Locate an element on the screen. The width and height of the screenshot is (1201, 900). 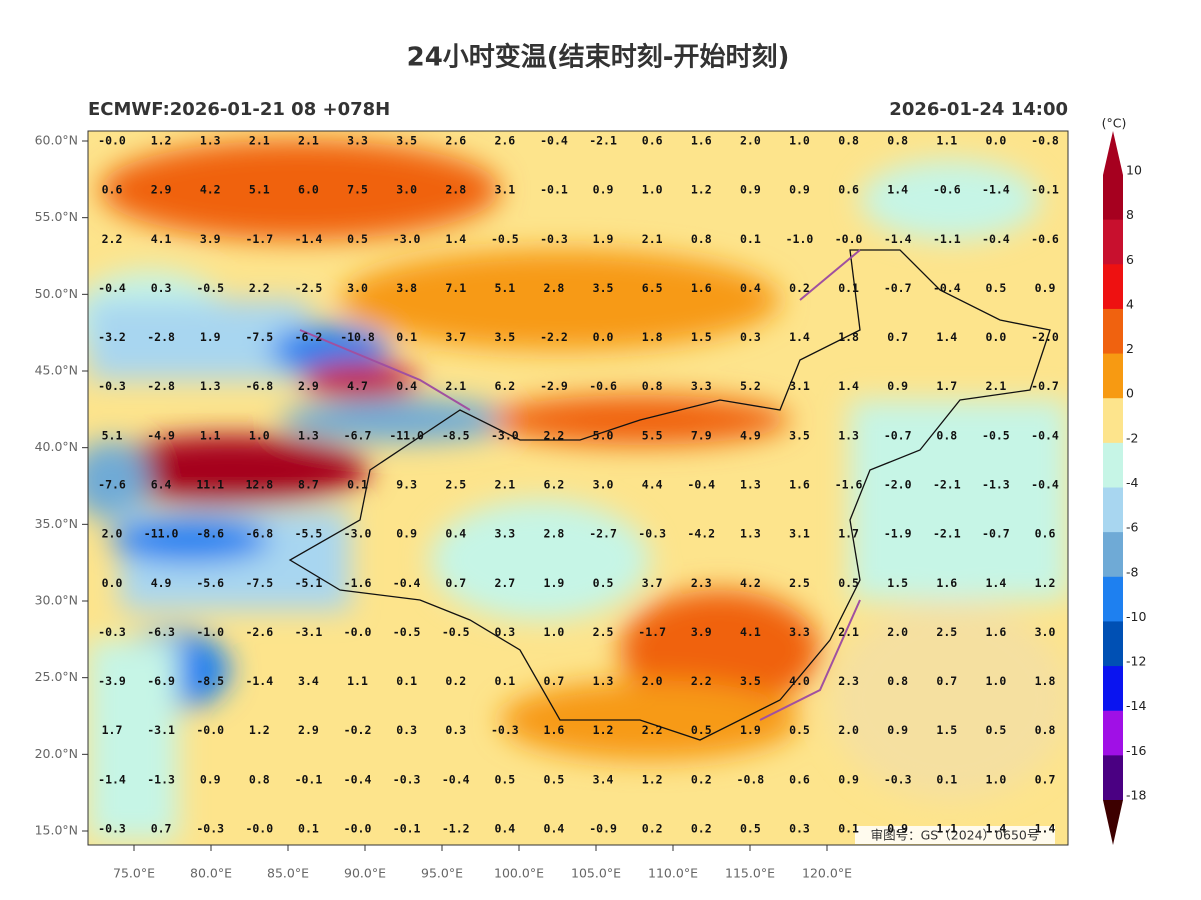
lon-label: 90.0°E is located at coordinates (365, 873).